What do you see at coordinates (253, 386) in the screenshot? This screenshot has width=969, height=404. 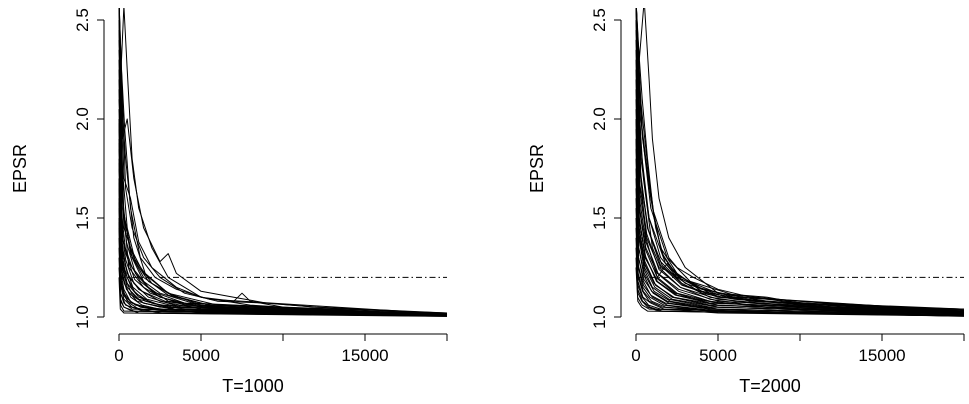 I see `x-axis-label: T=1000` at bounding box center [253, 386].